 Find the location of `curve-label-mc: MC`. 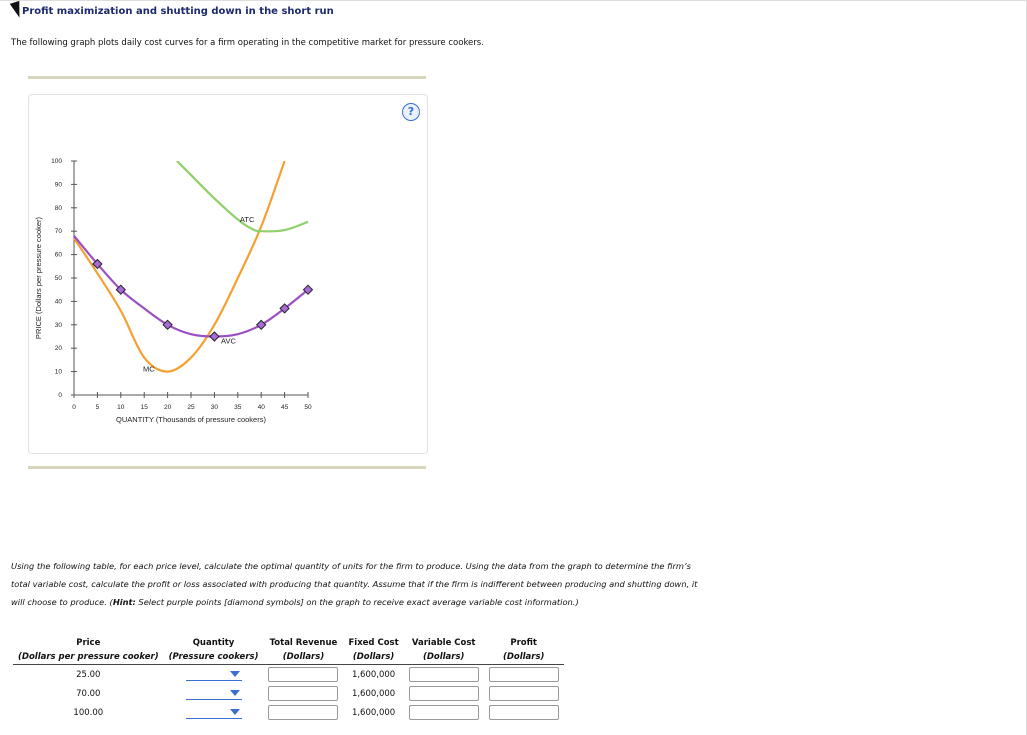

curve-label-mc: MC is located at coordinates (149, 369).